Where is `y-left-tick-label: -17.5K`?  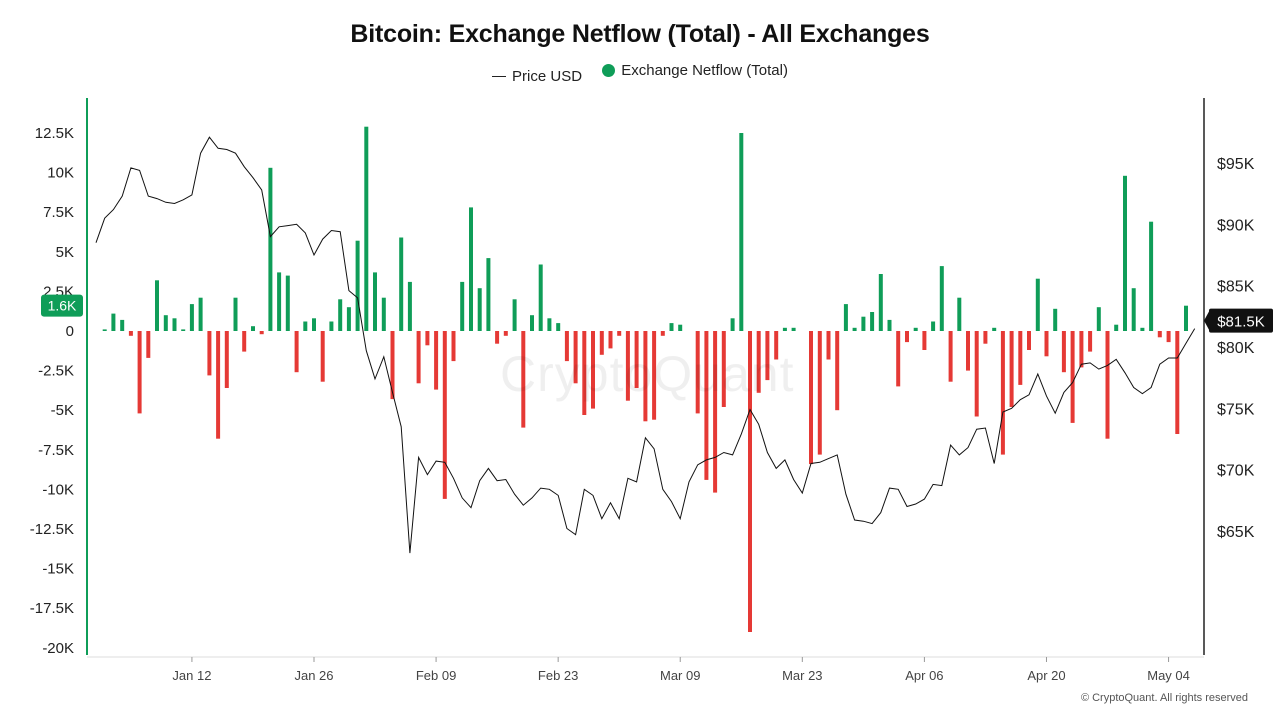 y-left-tick-label: -17.5K is located at coordinates (52, 608).